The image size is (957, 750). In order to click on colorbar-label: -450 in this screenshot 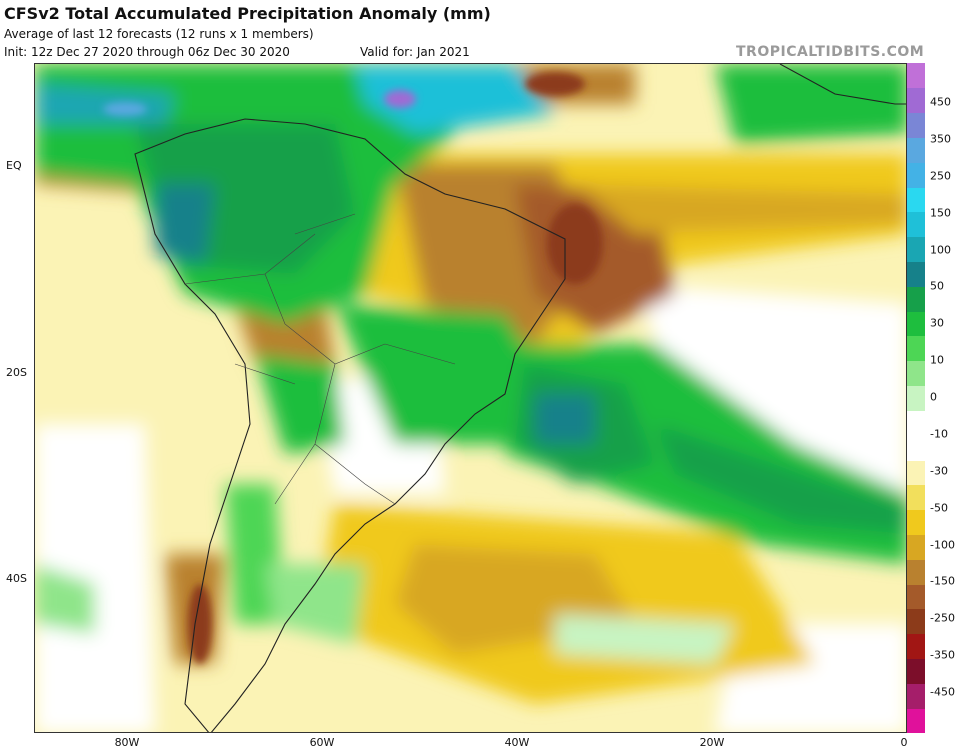, I will do `click(942, 692)`.